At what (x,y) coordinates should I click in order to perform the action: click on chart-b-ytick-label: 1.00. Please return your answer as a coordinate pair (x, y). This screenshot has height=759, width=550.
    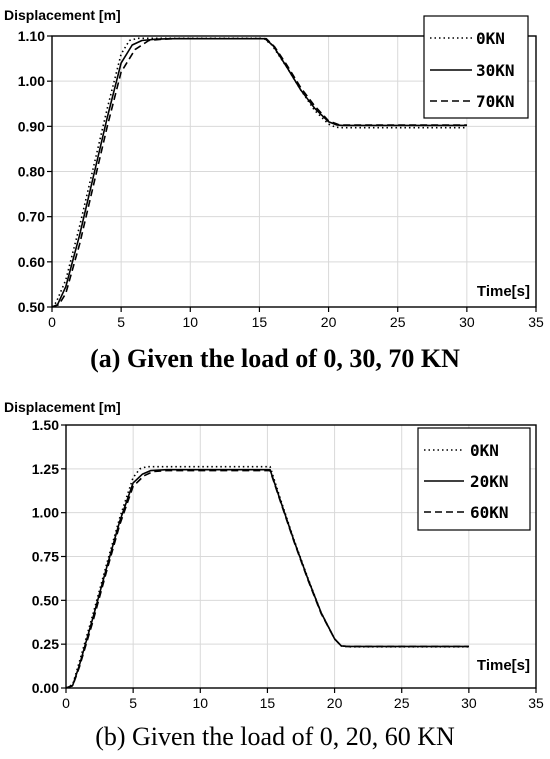
    Looking at the image, I should click on (45, 513).